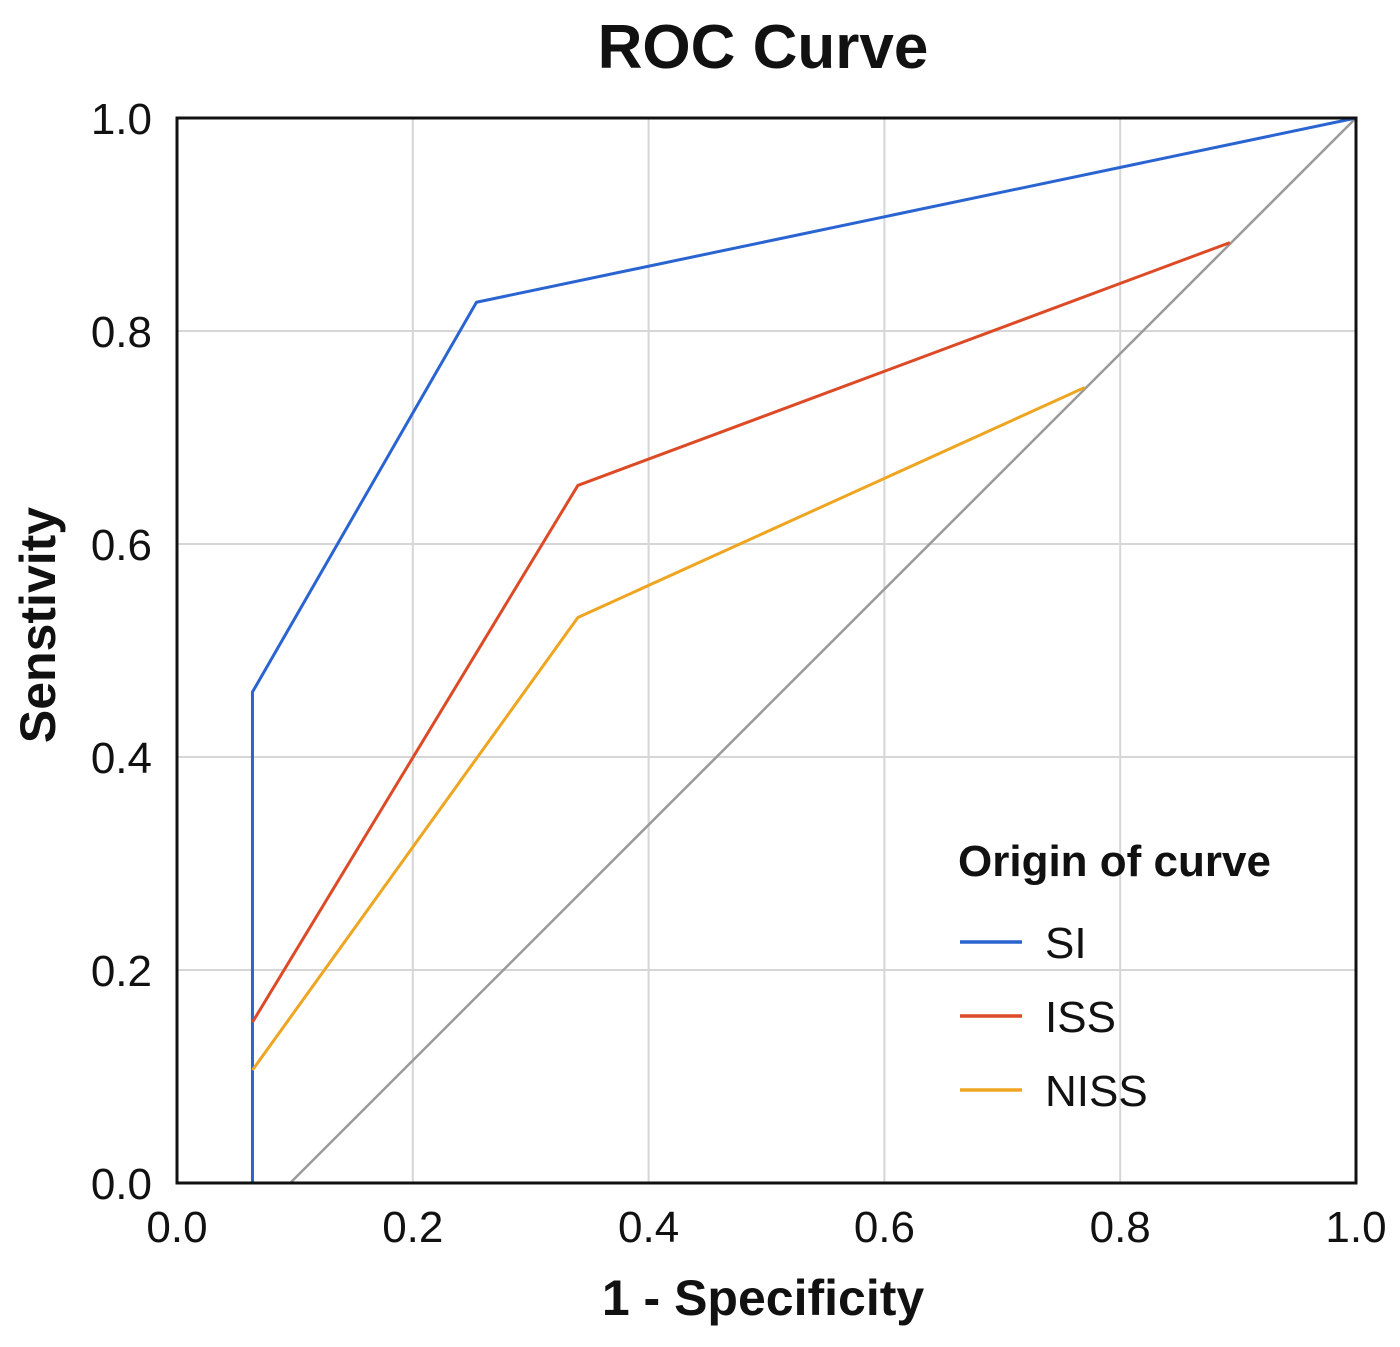 This screenshot has height=1347, width=1400. I want to click on y-tick-label: 0.6, so click(121, 545).